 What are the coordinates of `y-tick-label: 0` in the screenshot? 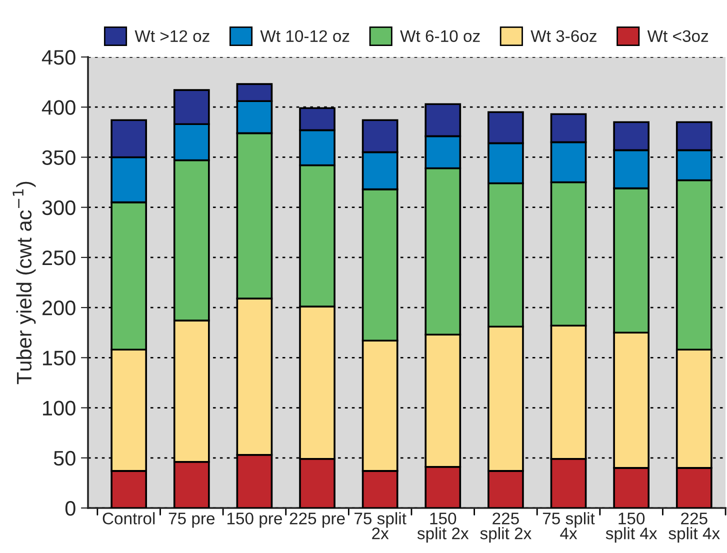 It's located at (70, 508).